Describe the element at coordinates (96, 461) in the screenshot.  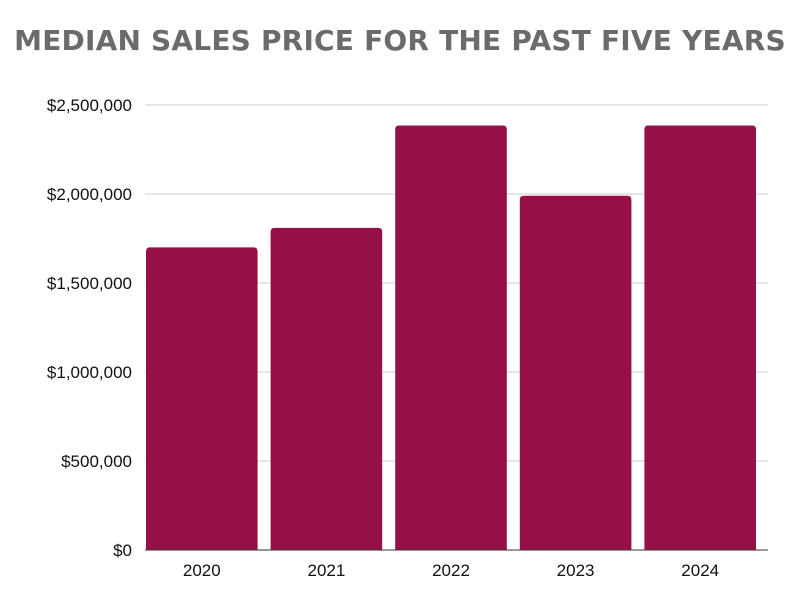
I see `y-tick-label: $500,000` at that location.